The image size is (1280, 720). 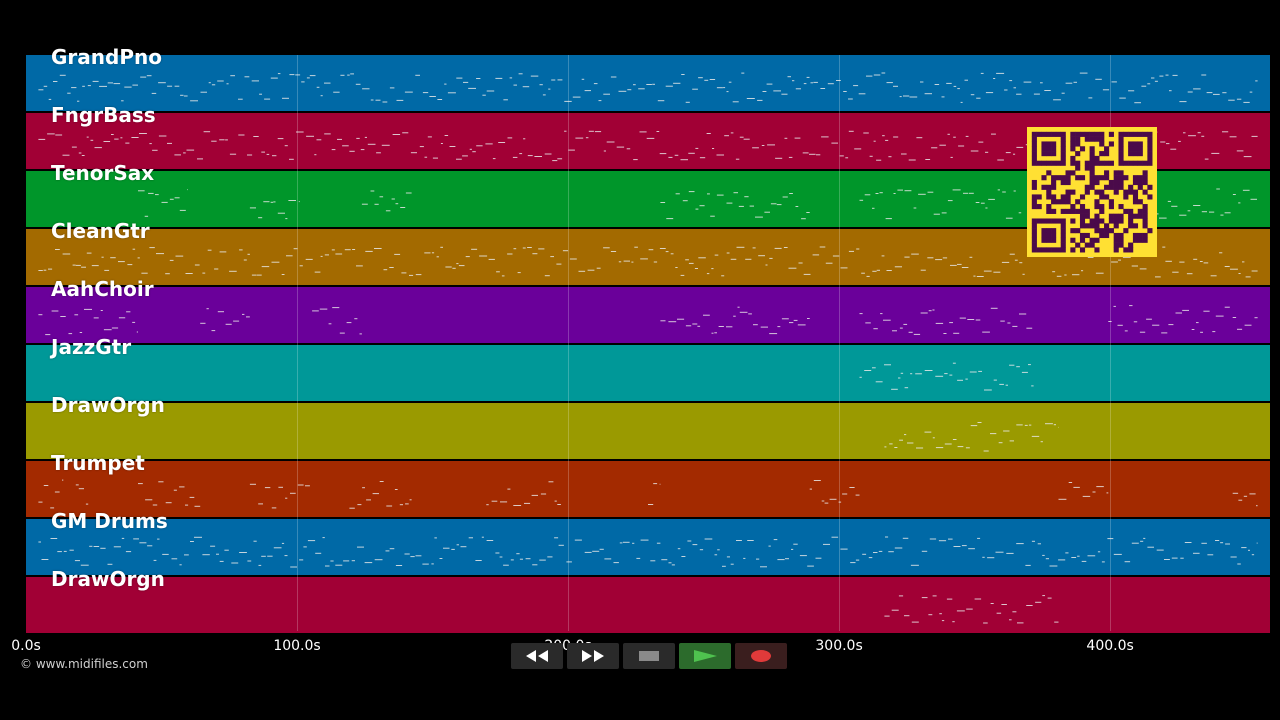 What do you see at coordinates (109, 521) in the screenshot?
I see `track-name: GM Drums` at bounding box center [109, 521].